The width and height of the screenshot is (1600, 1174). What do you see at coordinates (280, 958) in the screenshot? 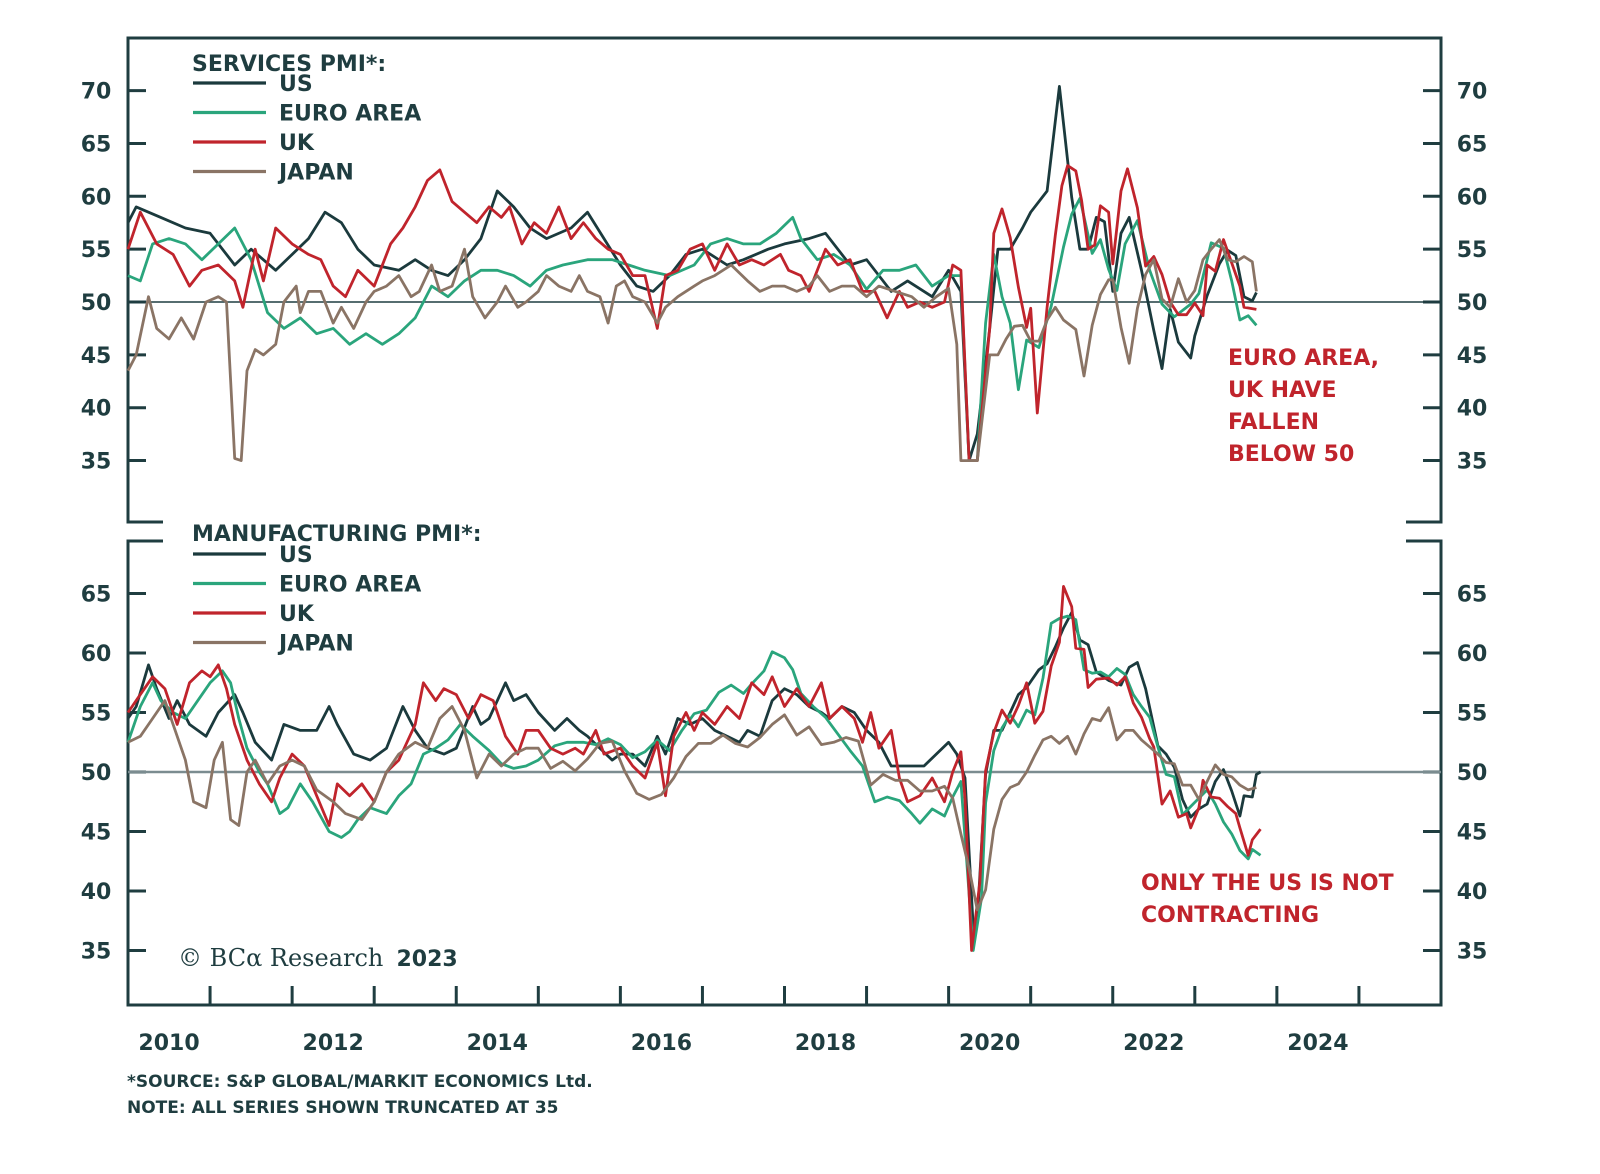
I see `copyright-brand: © BCα Research` at bounding box center [280, 958].